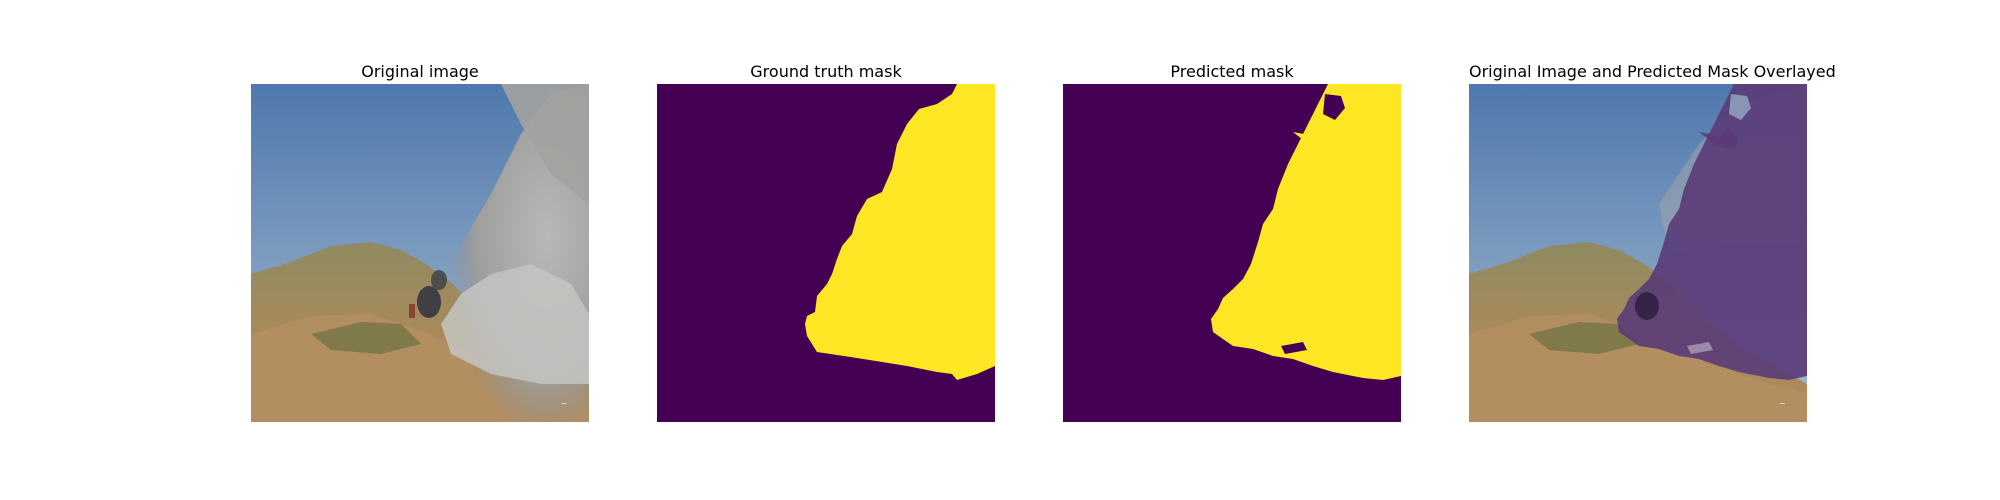  I want to click on panel-predicted-mask: Predicted mask, so click(1232, 241).